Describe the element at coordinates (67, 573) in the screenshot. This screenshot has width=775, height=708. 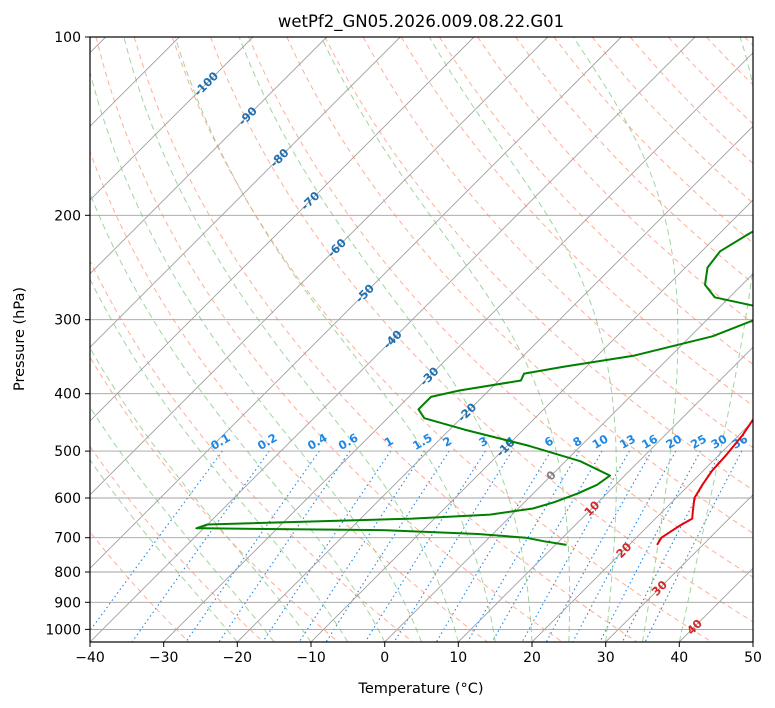
I see `y-tick-label: 800` at that location.